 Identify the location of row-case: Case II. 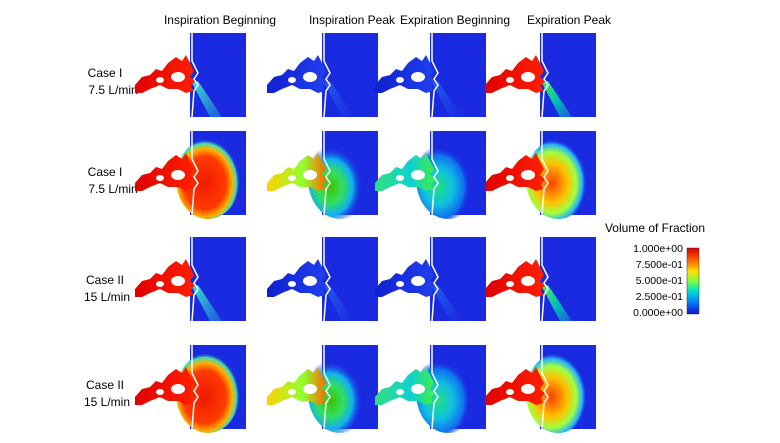
(105, 385).